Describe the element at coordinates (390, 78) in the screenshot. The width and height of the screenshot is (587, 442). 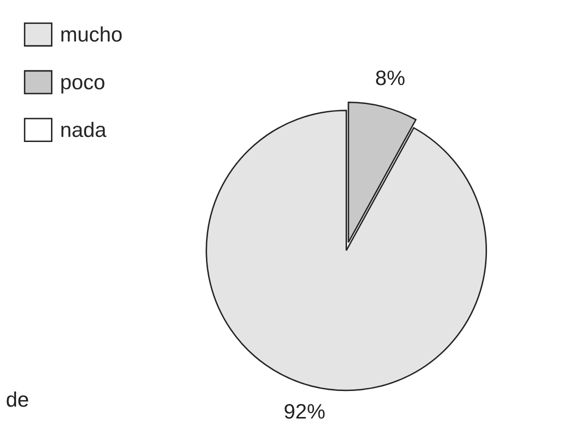
I see `data-label: 8%` at that location.